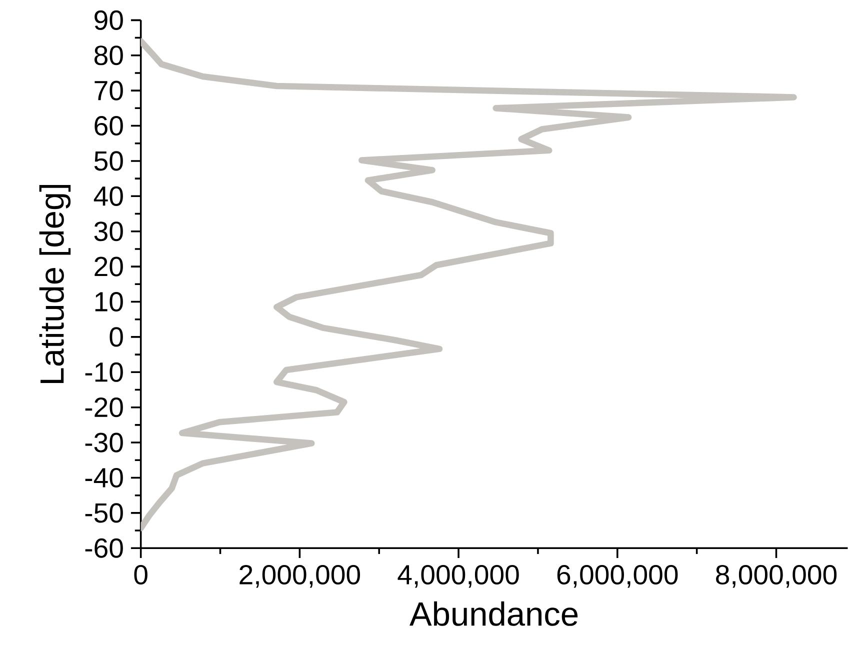 This screenshot has height=648, width=850. I want to click on x-tick-label: 8,000,000, so click(776, 576).